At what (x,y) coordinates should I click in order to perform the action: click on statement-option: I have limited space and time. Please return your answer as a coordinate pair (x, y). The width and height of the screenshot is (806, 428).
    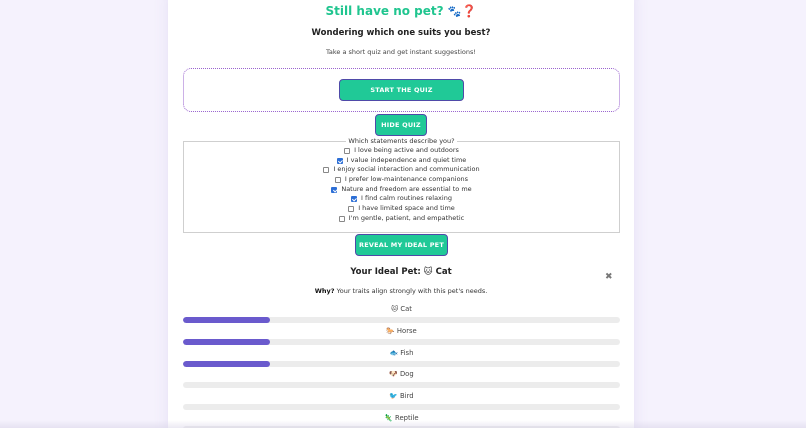
    Looking at the image, I should click on (401, 209).